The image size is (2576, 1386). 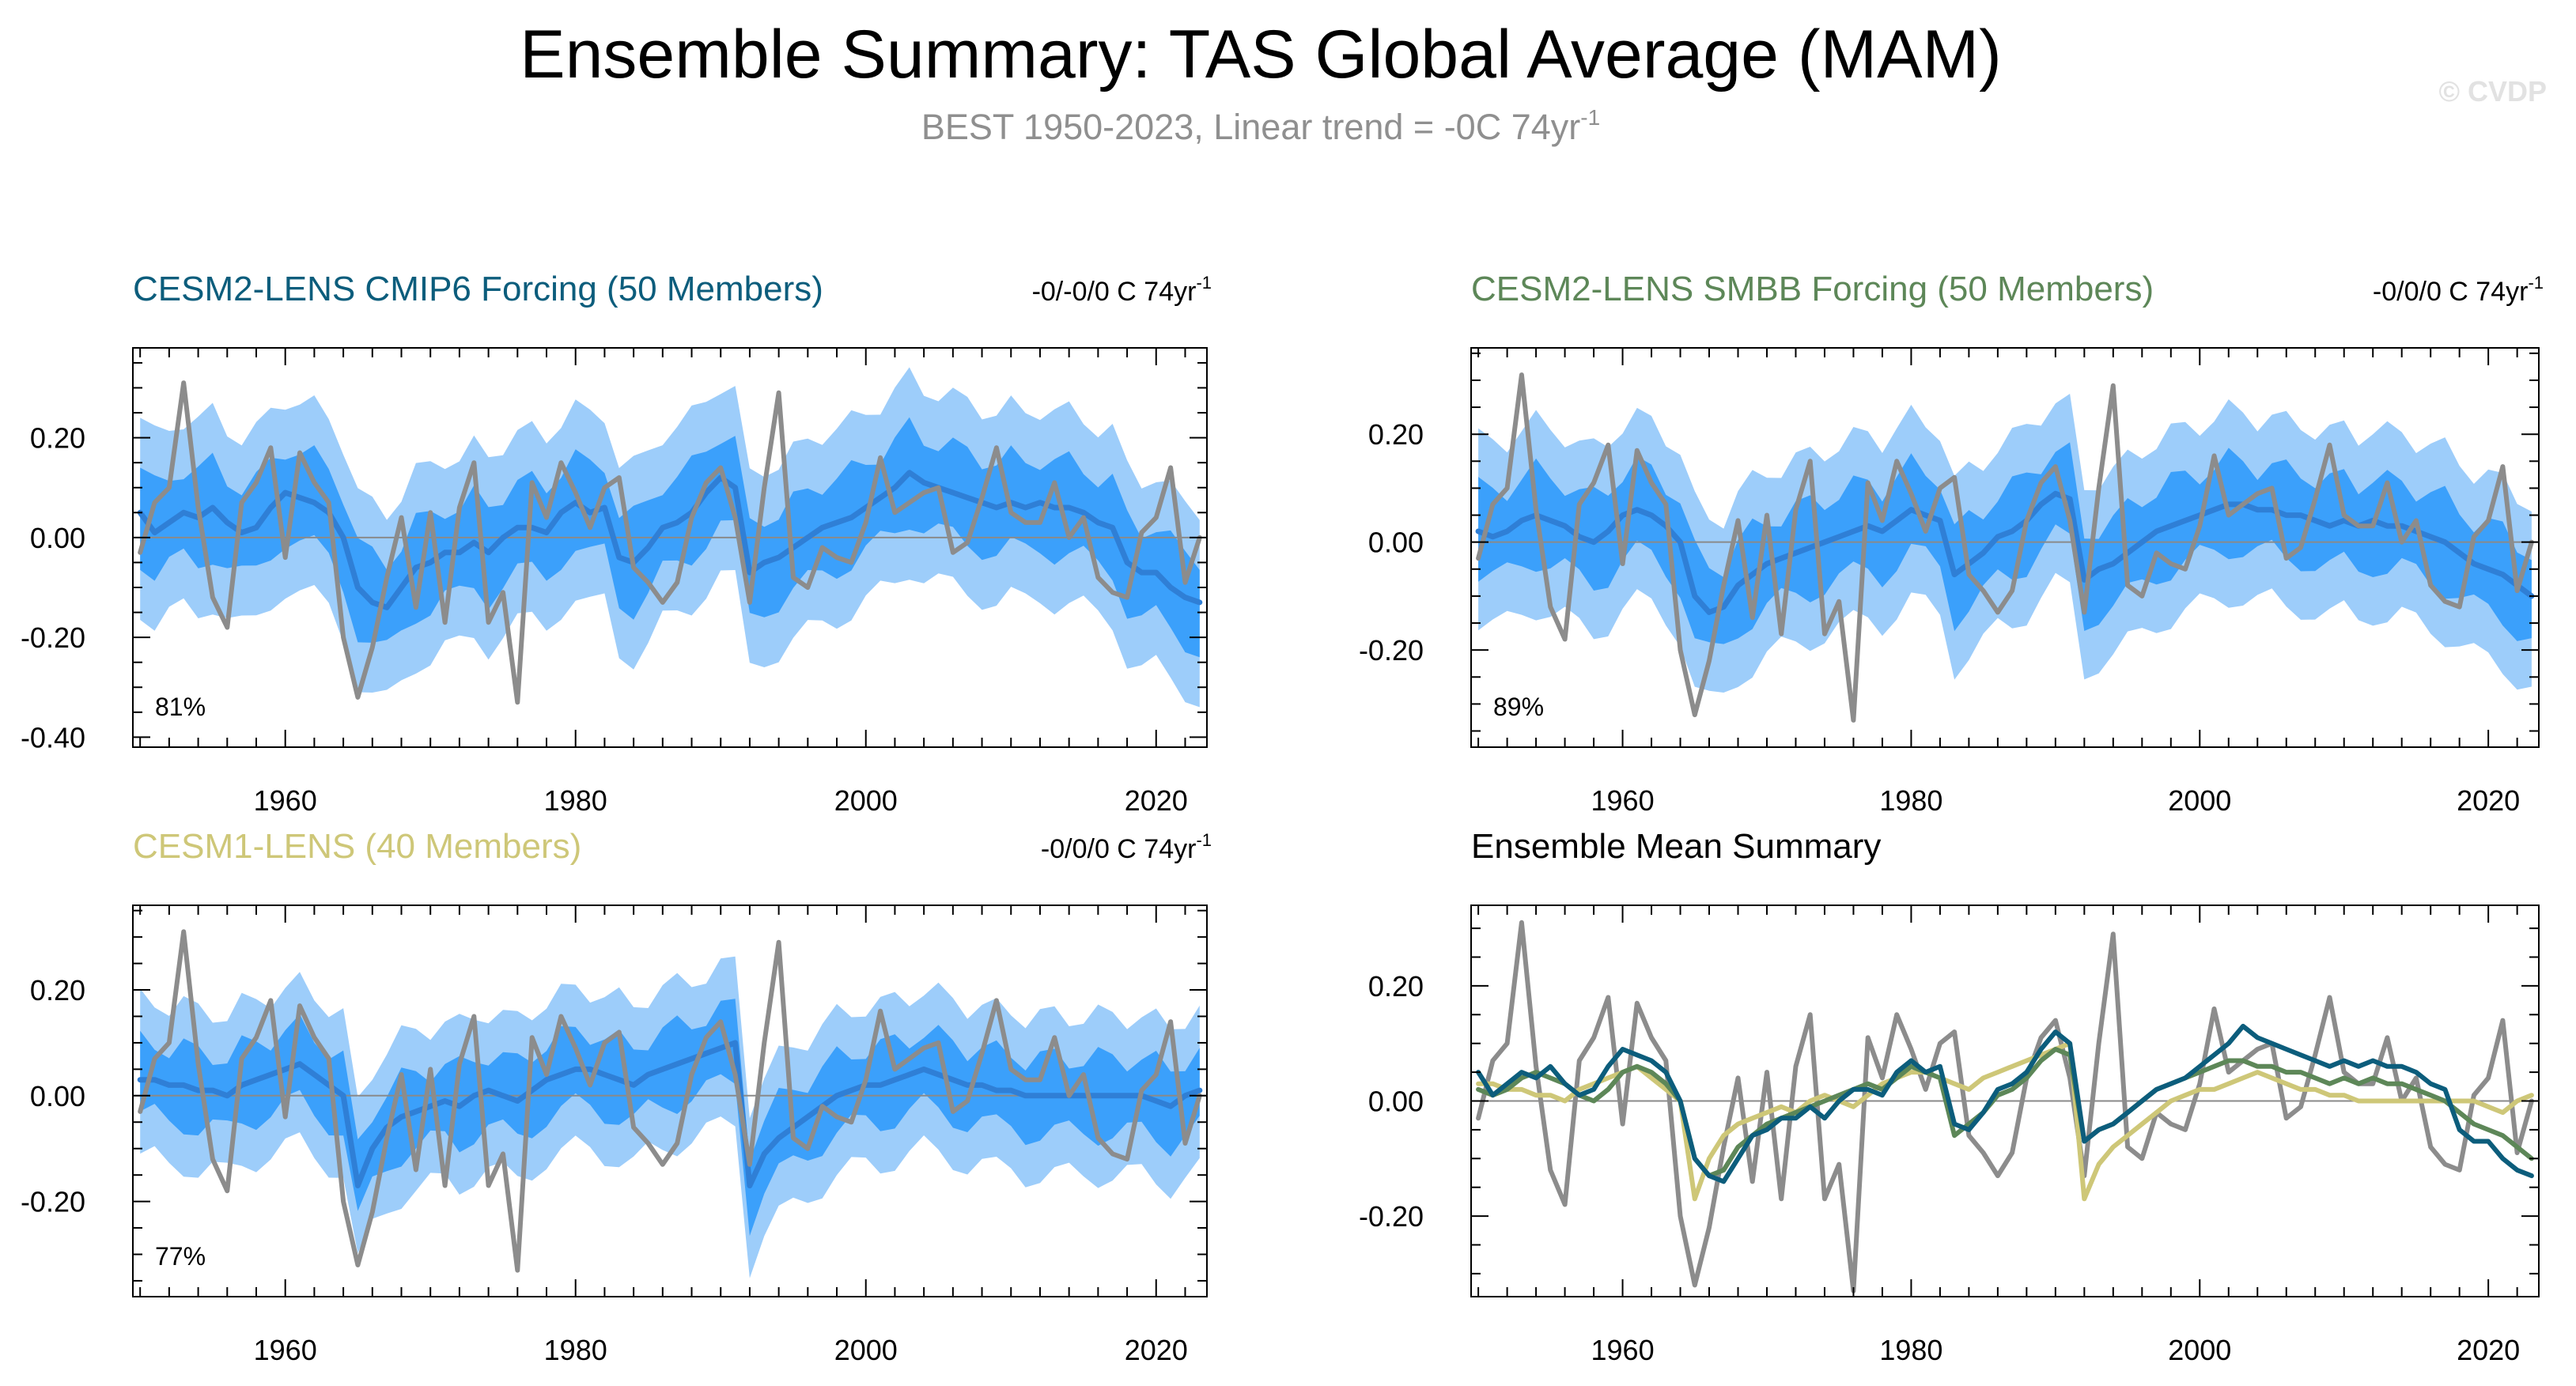 What do you see at coordinates (1115, 292) in the screenshot?
I see `trend-text: -0/-0/0 C 74yr` at bounding box center [1115, 292].